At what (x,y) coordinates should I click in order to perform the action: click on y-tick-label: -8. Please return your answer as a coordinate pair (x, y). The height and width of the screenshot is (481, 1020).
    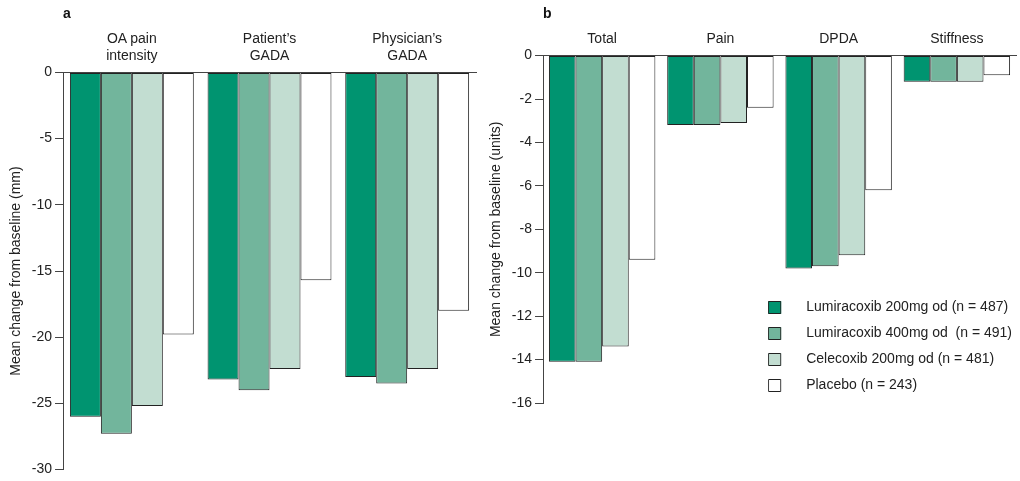
    Looking at the image, I should click on (526, 228).